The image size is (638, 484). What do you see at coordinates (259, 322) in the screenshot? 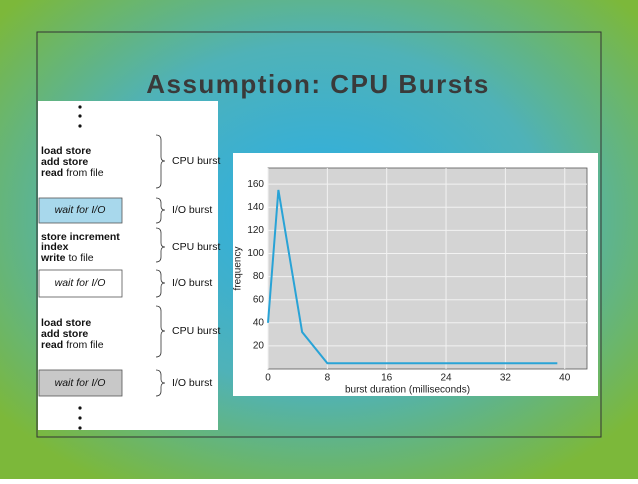
I see `y-tick-label: 40` at bounding box center [259, 322].